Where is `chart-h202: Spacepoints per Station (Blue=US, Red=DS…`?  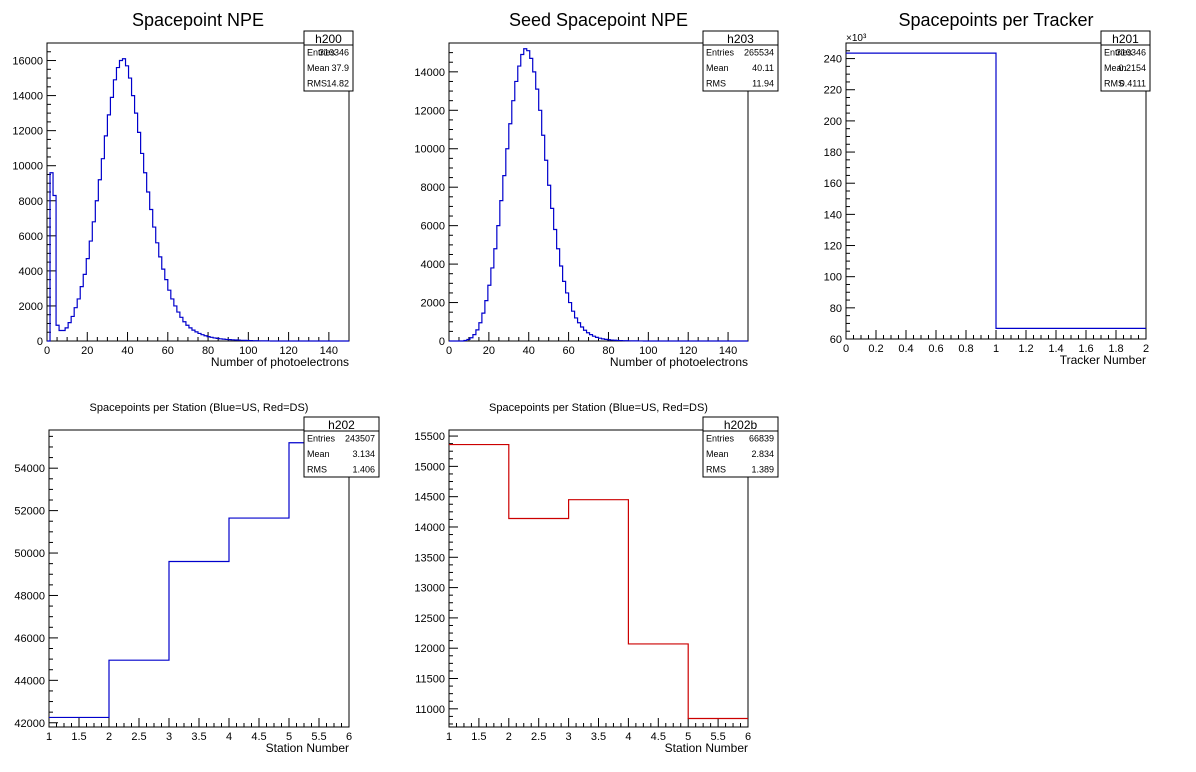
chart-h202: Spacepoints per Station (Blue=US, Red=DS… is located at coordinates (197, 578).